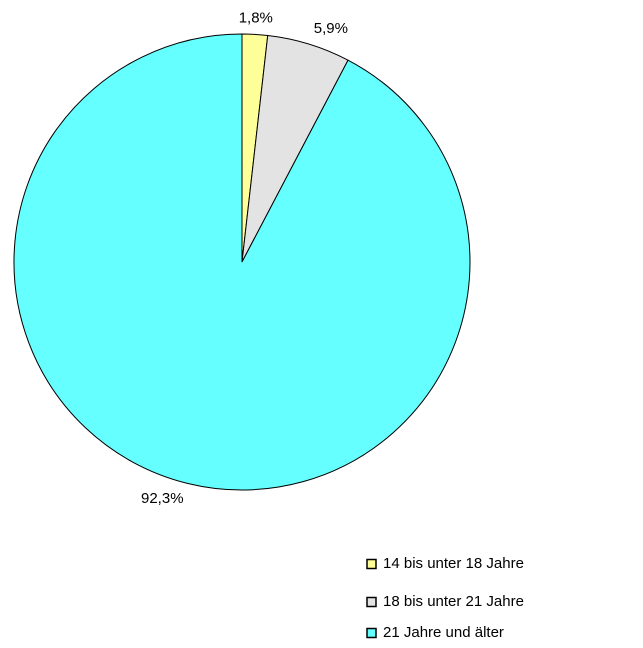 This screenshot has height=648, width=643. What do you see at coordinates (443, 632) in the screenshot?
I see `legend-label: 21 Jahre und älter` at bounding box center [443, 632].